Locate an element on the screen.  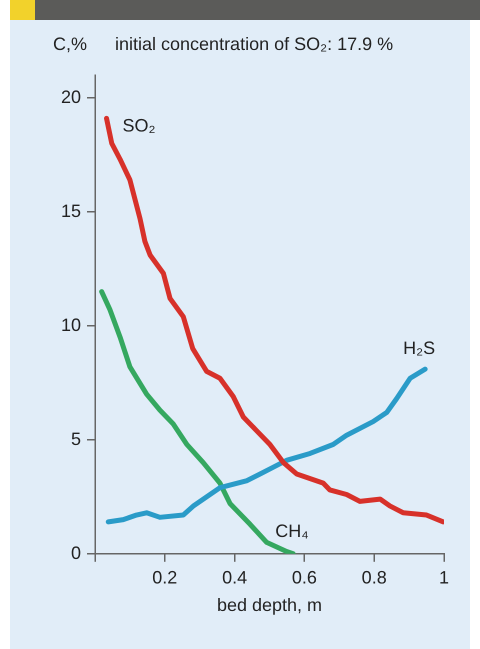
series-label: CH₄ is located at coordinates (292, 530).